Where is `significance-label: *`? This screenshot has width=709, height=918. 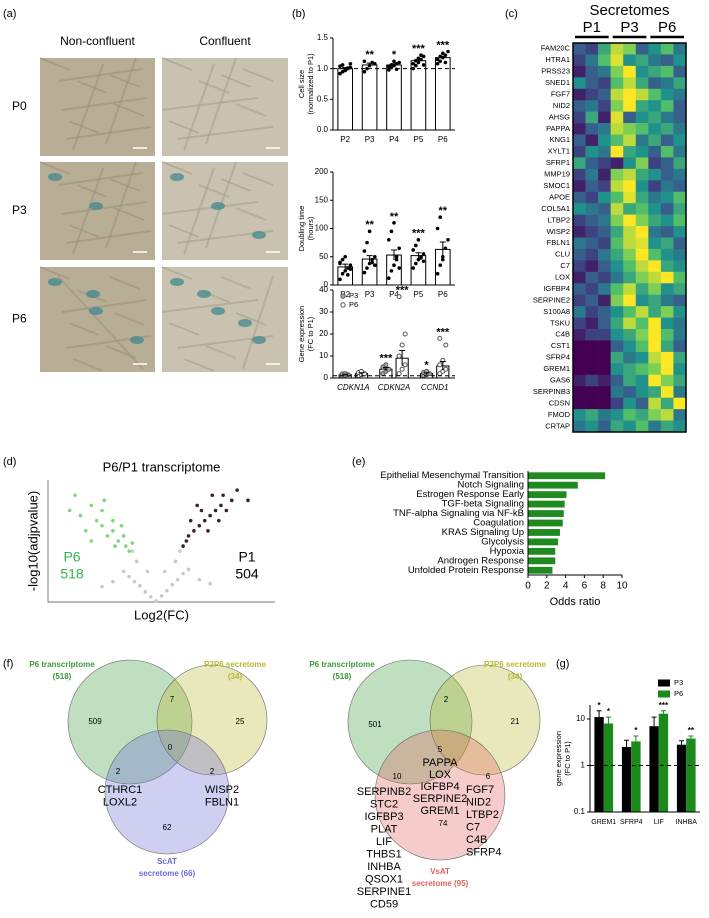 significance-label: * is located at coordinates (600, 705).